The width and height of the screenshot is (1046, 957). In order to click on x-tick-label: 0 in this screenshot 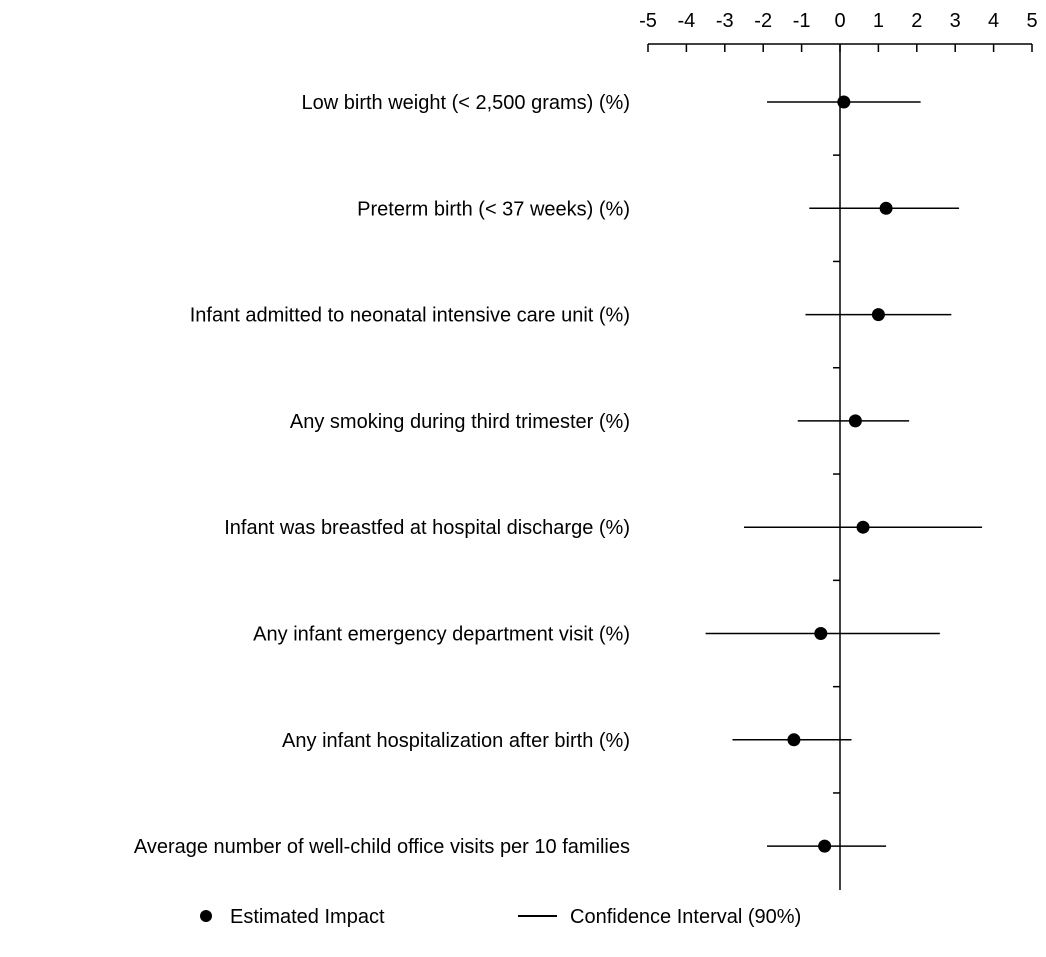, I will do `click(839, 21)`.